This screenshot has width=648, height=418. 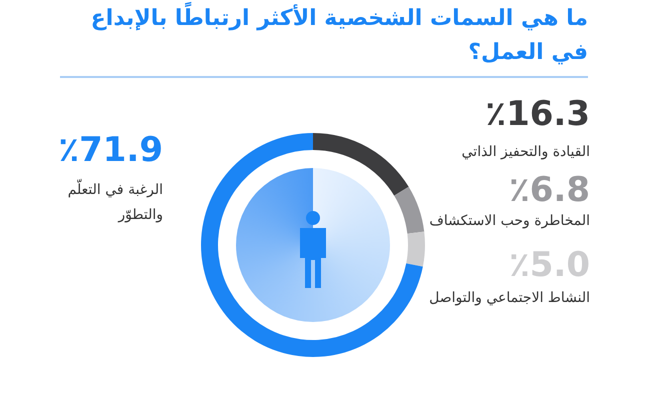 I want to click on slice-label: النشاط الاجتماعي والتواصل, so click(x=509, y=298).